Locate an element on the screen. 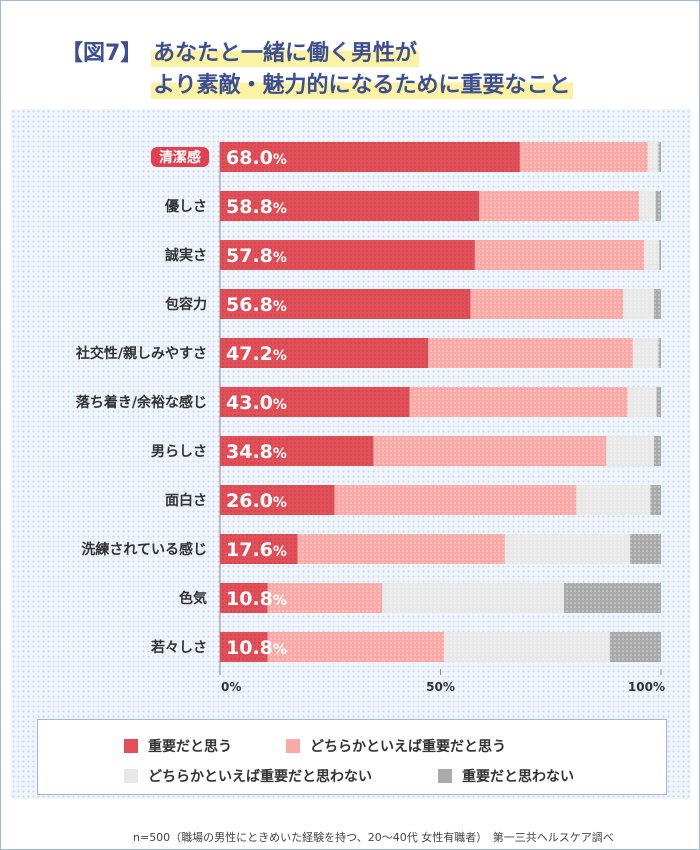  header: 【図7】 あなたと一緒に働く男性が より素敵・魅力的になるために重要なこと is located at coordinates (350, 56).